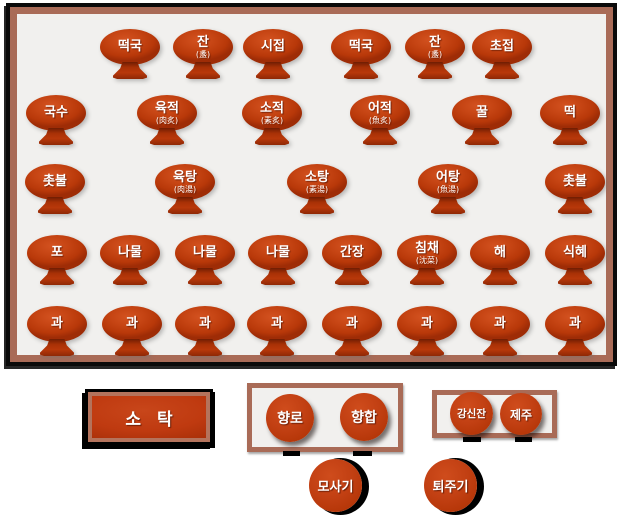 The height and width of the screenshot is (519, 625). I want to click on ritual-wine-label: 제주, so click(521, 414).